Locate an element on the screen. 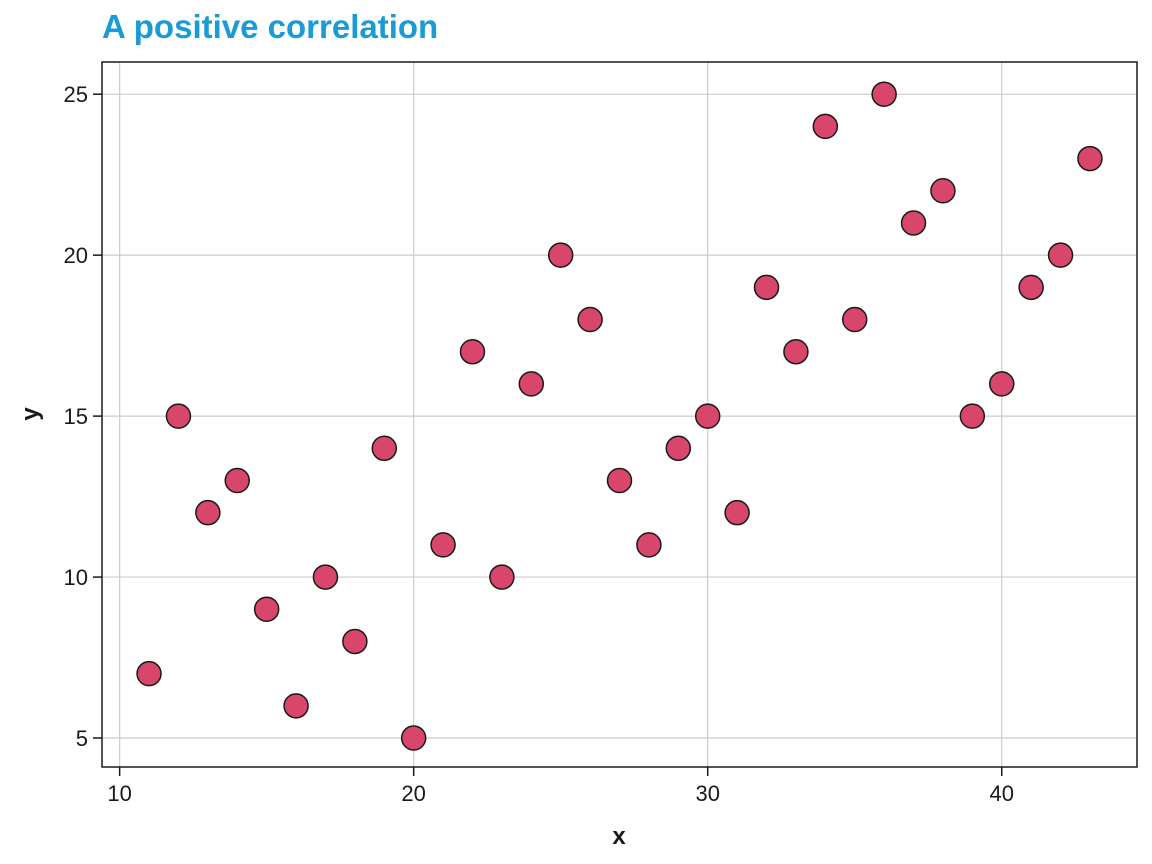 Image resolution: width=1152 pixels, height=864 pixels. x-tick-label: 30 is located at coordinates (707, 793).